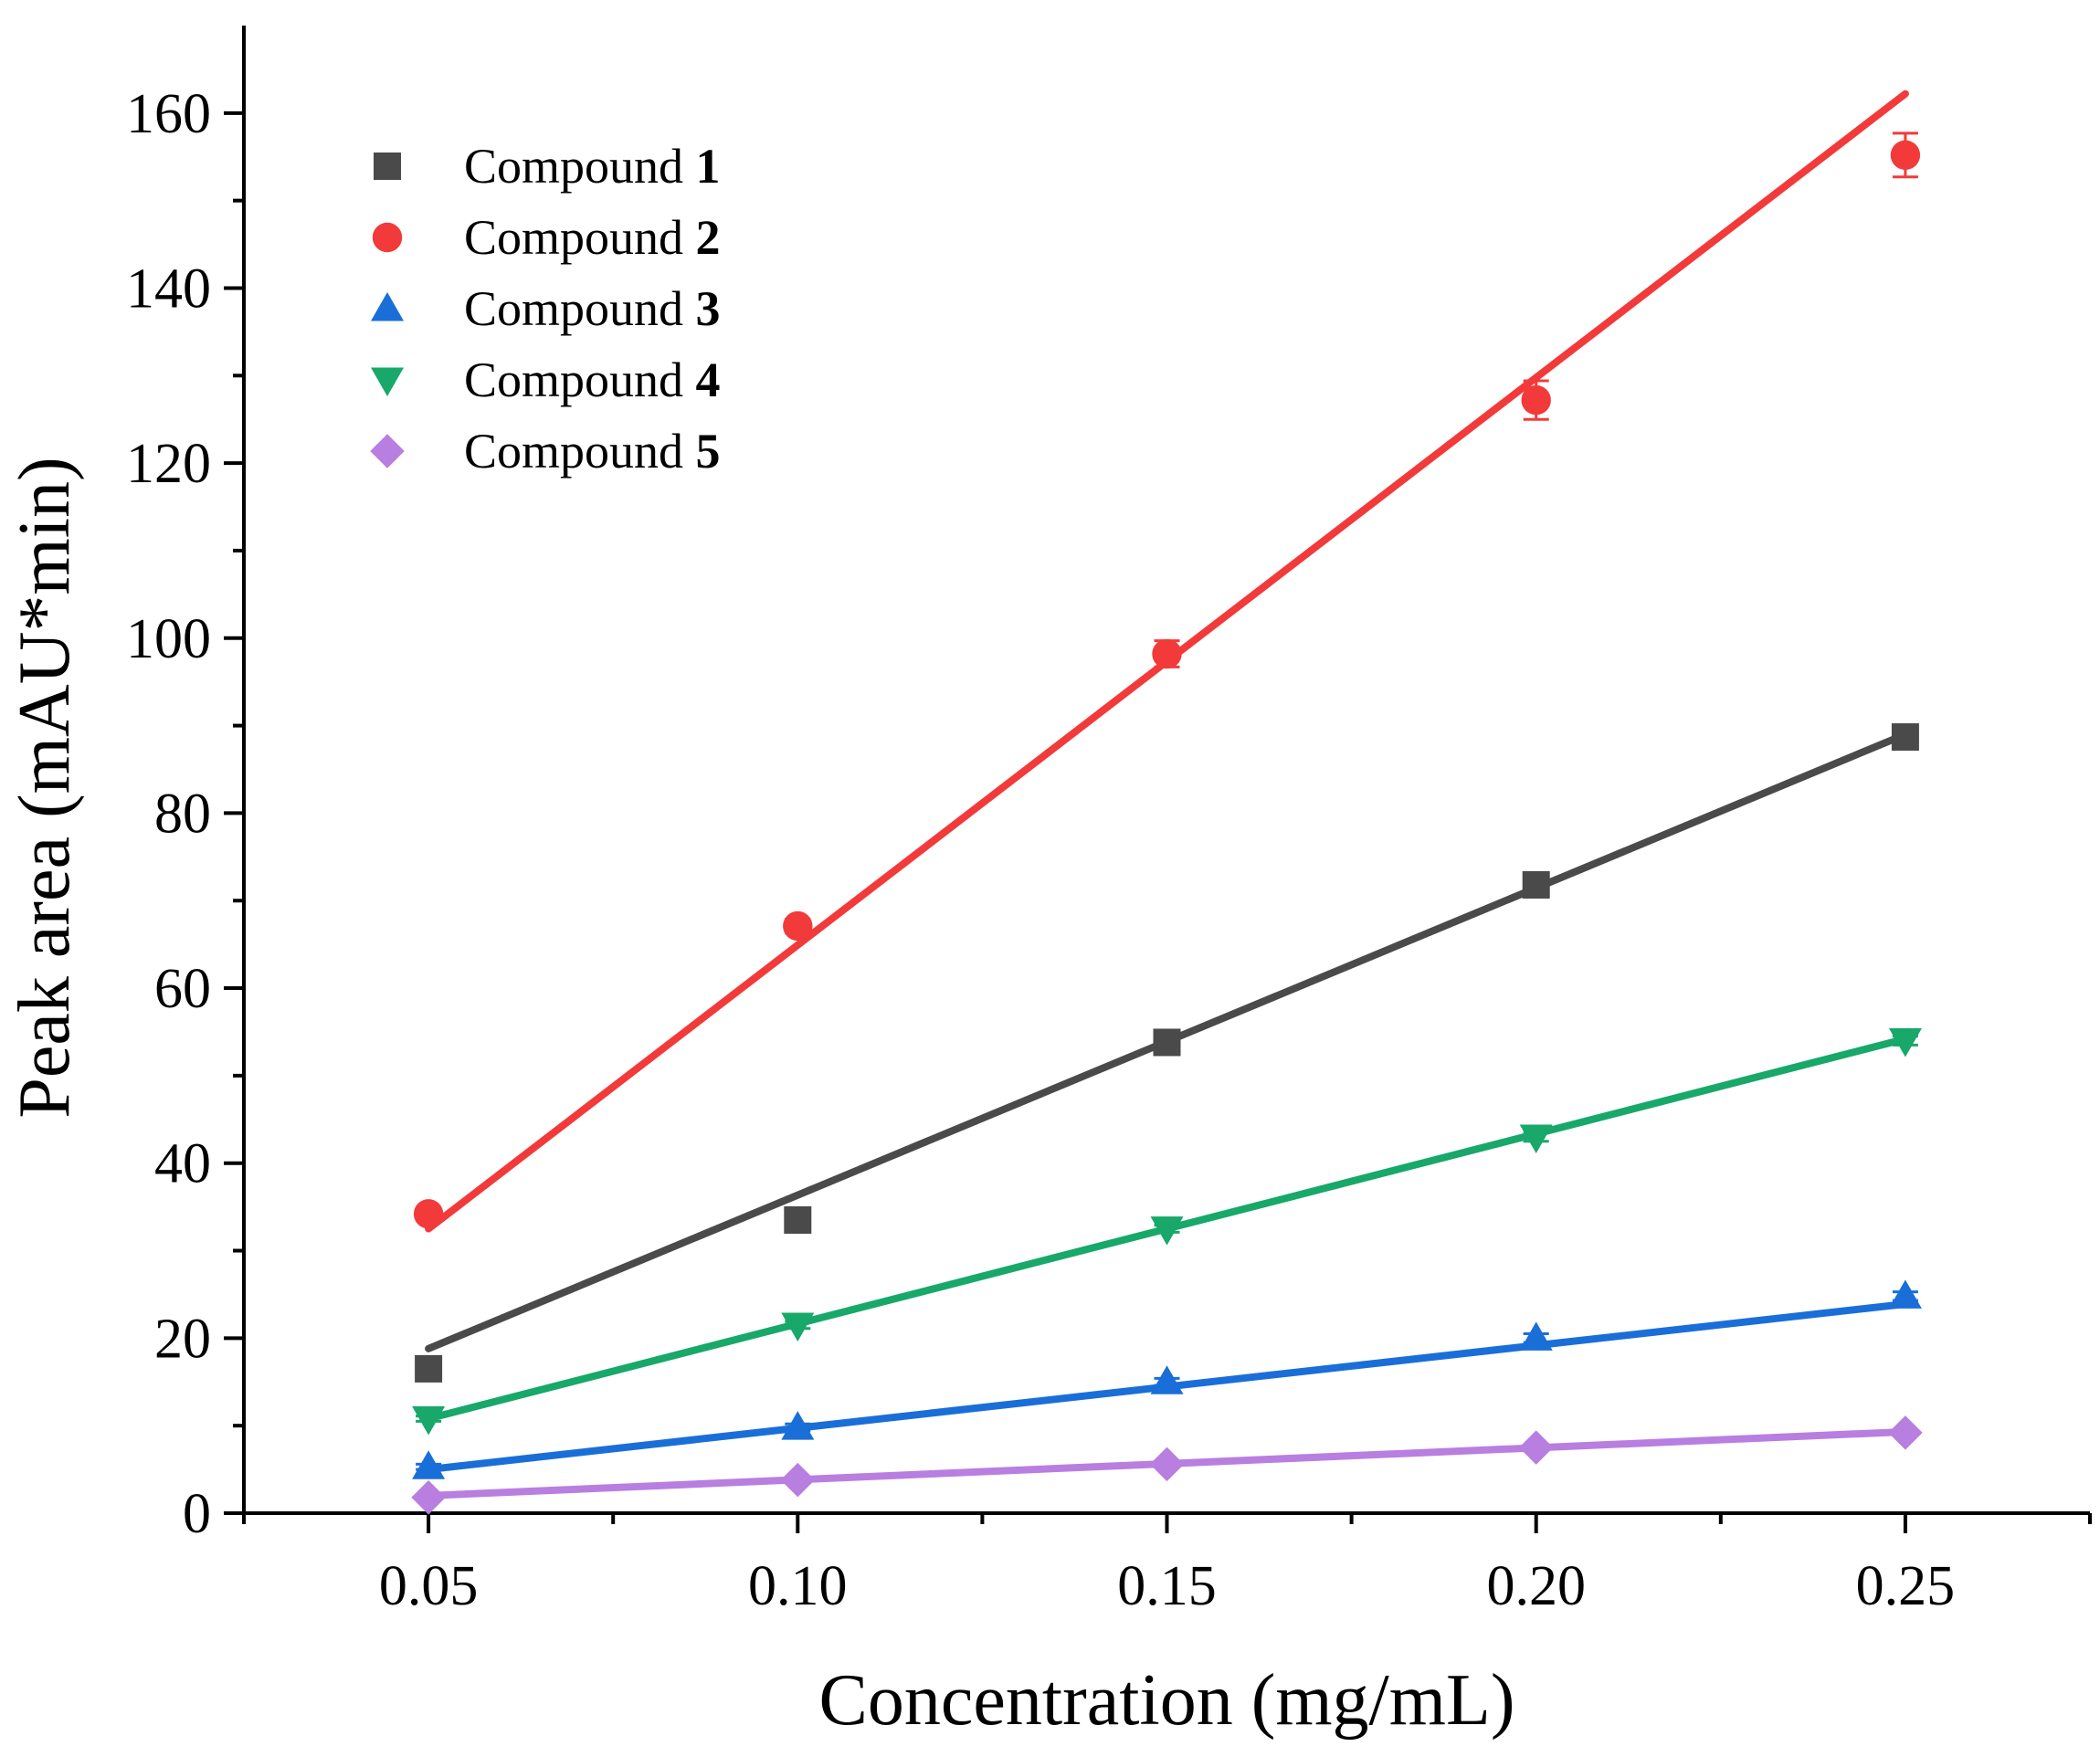 This screenshot has width=2100, height=1757. What do you see at coordinates (708, 308) in the screenshot?
I see `legend-label-number: 3` at bounding box center [708, 308].